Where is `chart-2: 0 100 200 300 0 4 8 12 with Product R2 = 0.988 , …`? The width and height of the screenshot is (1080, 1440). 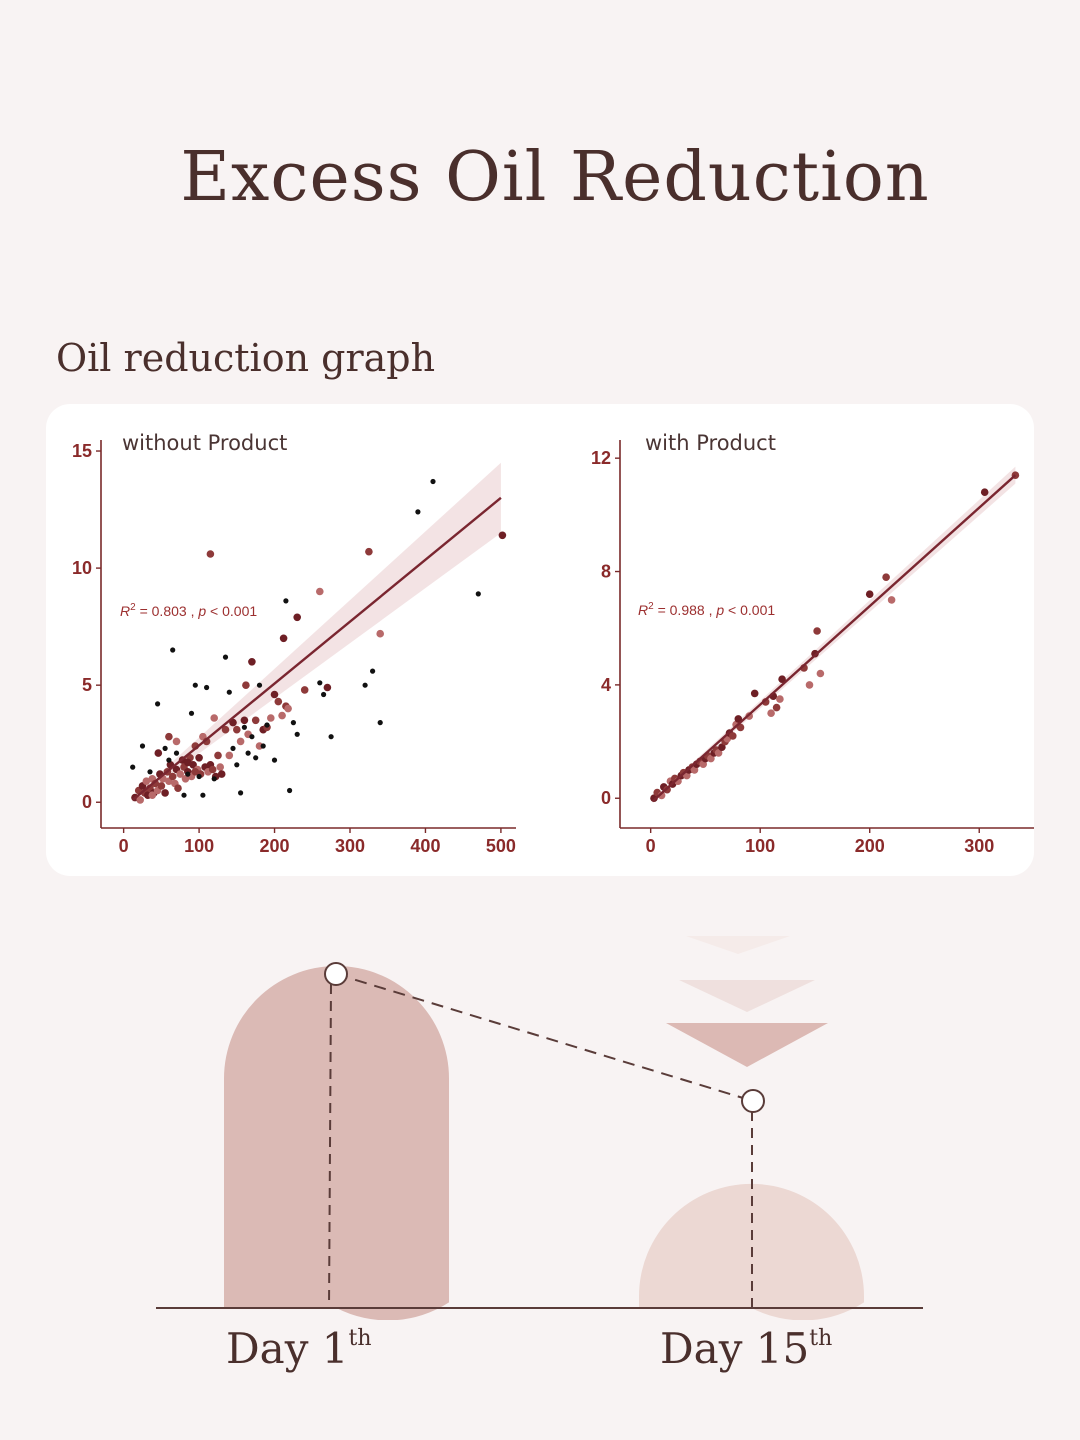 chart-2: 0 100 200 300 0 4 8 12 with Product R2 = 0.988 , … is located at coordinates (812, 643).